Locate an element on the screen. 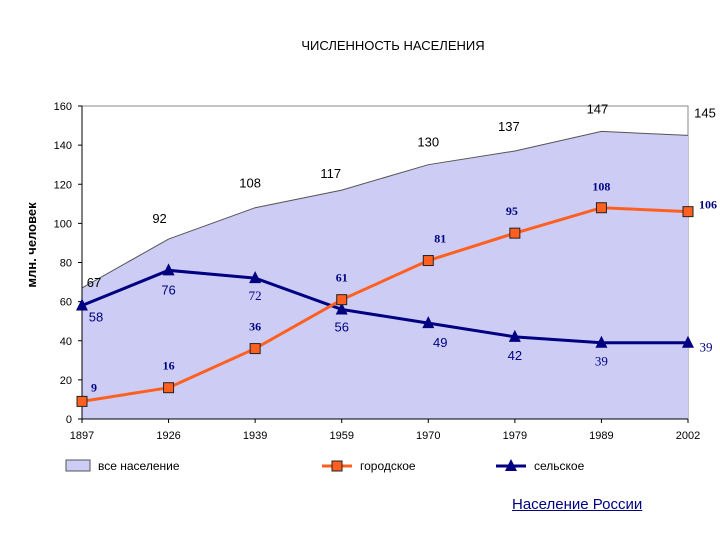  label-urban: 106 is located at coordinates (708, 205).